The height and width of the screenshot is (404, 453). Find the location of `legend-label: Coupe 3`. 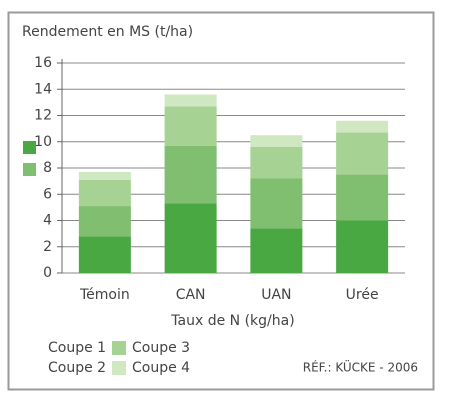

legend-label: Coupe 3 is located at coordinates (161, 348).